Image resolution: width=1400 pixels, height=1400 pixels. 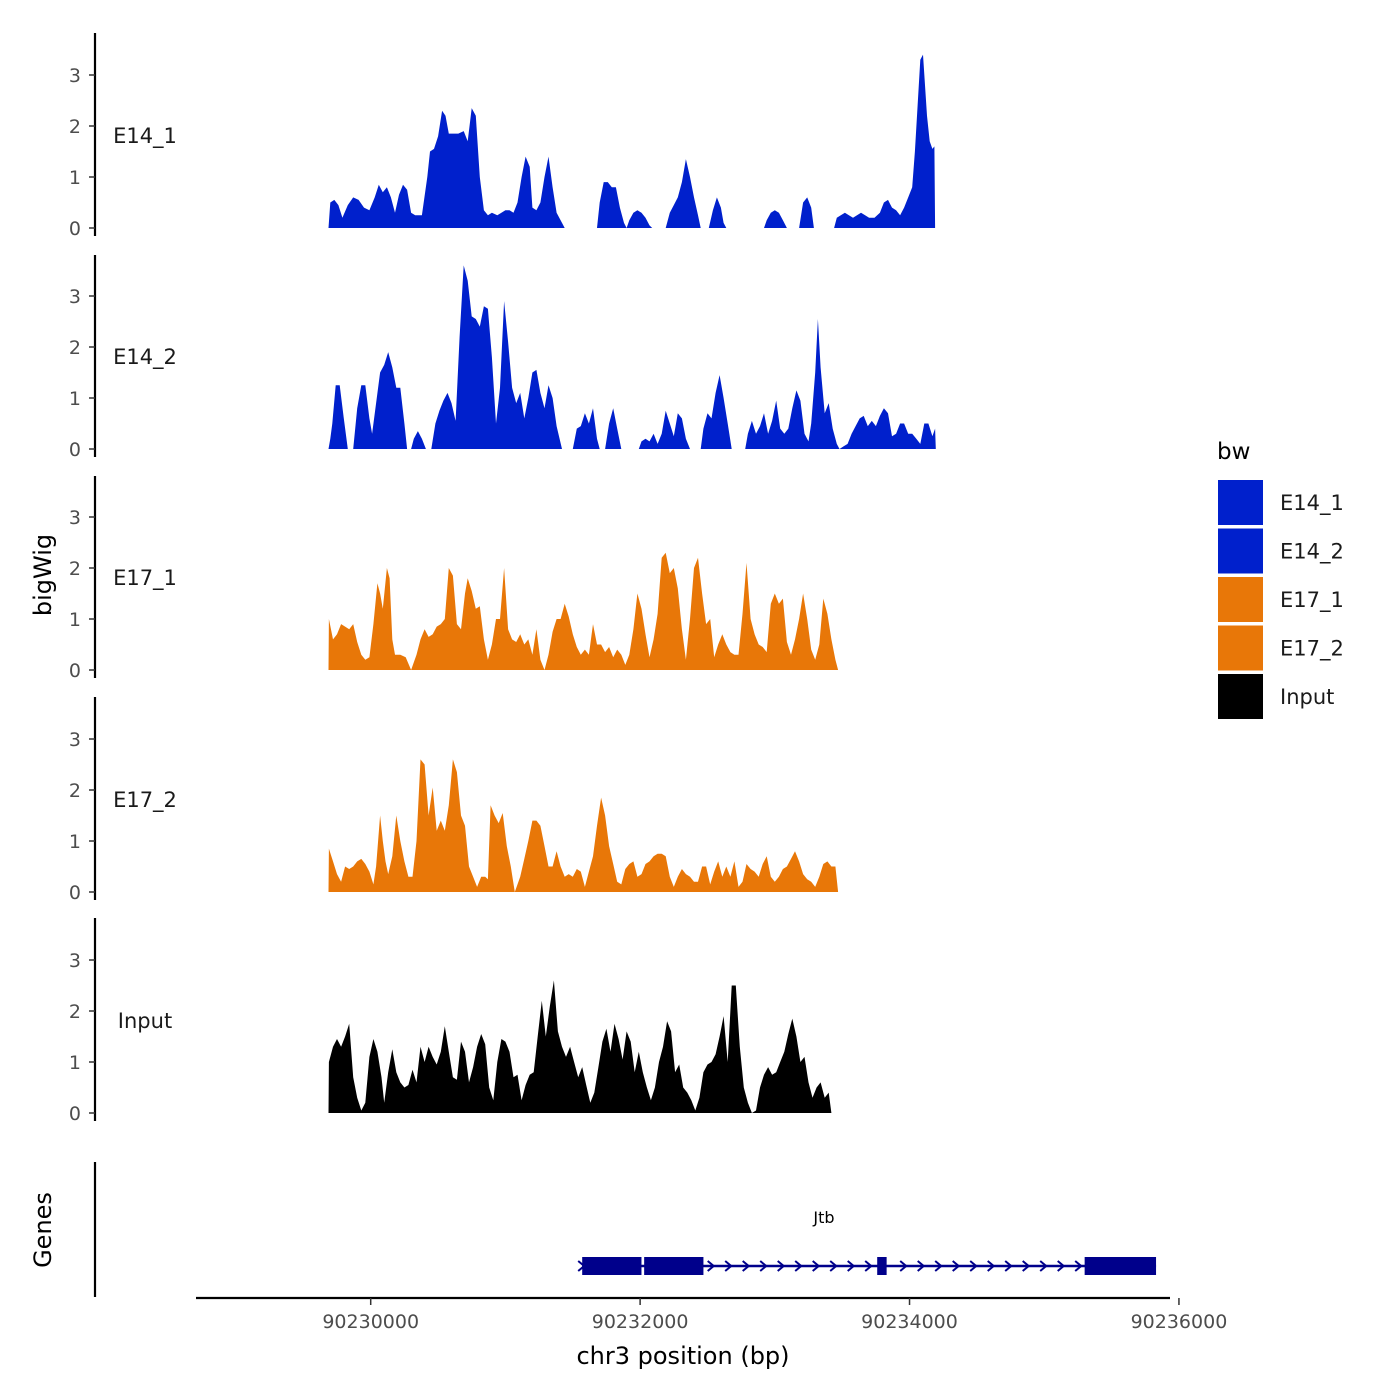 I want to click on legend-label: E17_1, so click(x=1312, y=600).